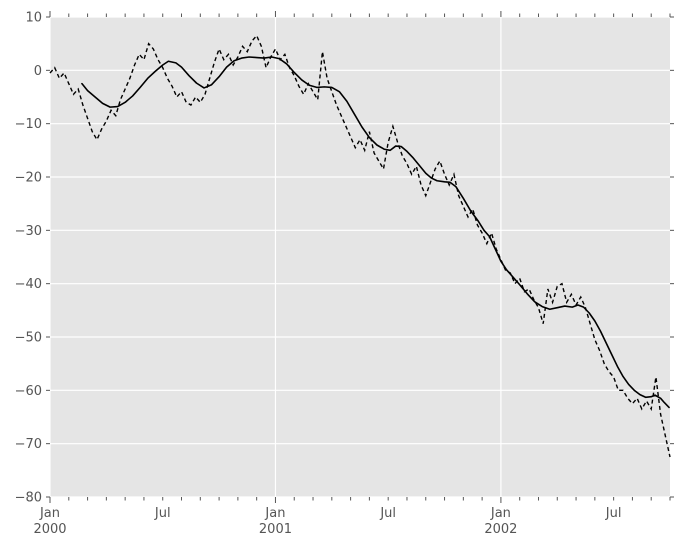 Image resolution: width=677 pixels, height=548 pixels. What do you see at coordinates (38, 71) in the screenshot?
I see `y-tick-label: 0` at bounding box center [38, 71].